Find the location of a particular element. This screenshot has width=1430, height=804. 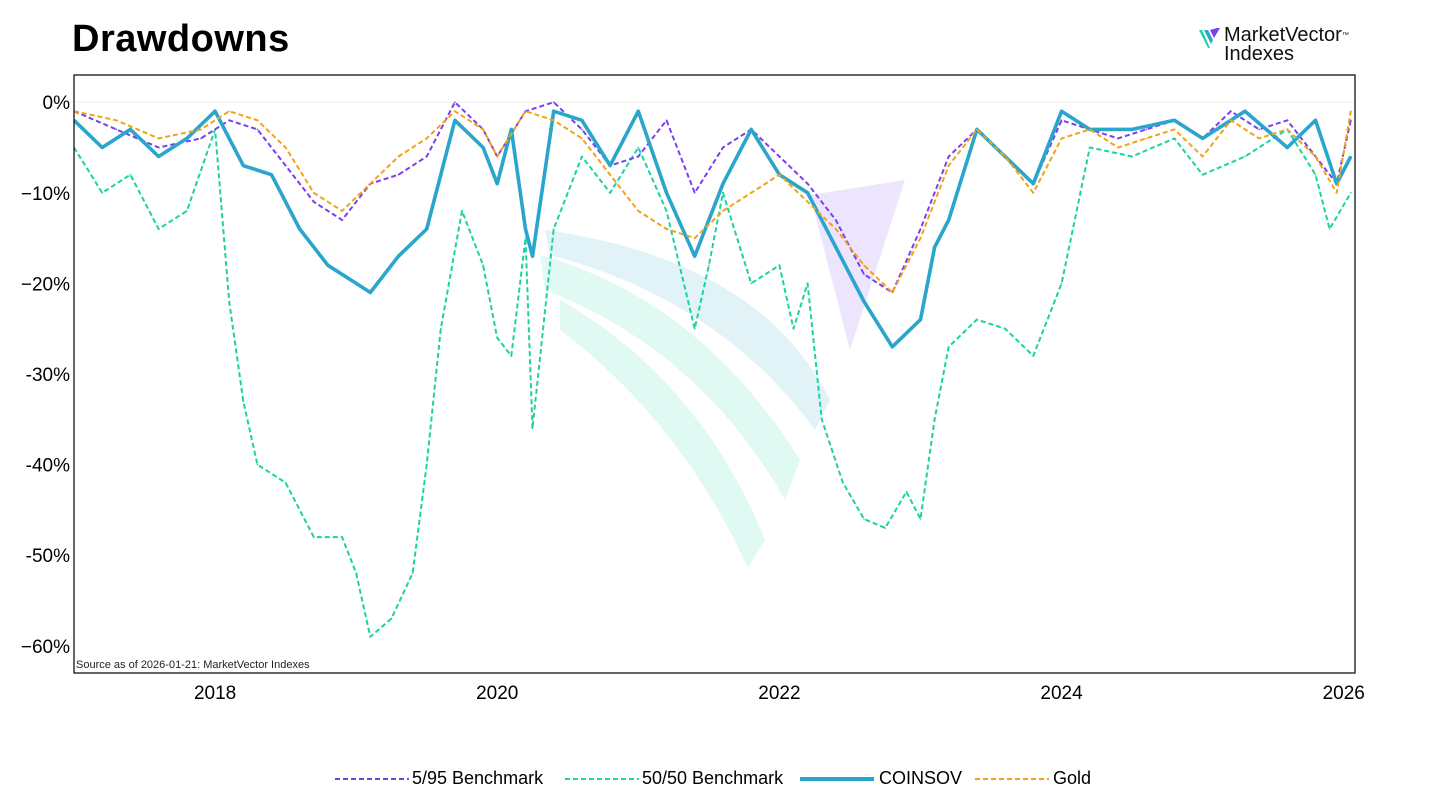

watermark is located at coordinates (722, 374).